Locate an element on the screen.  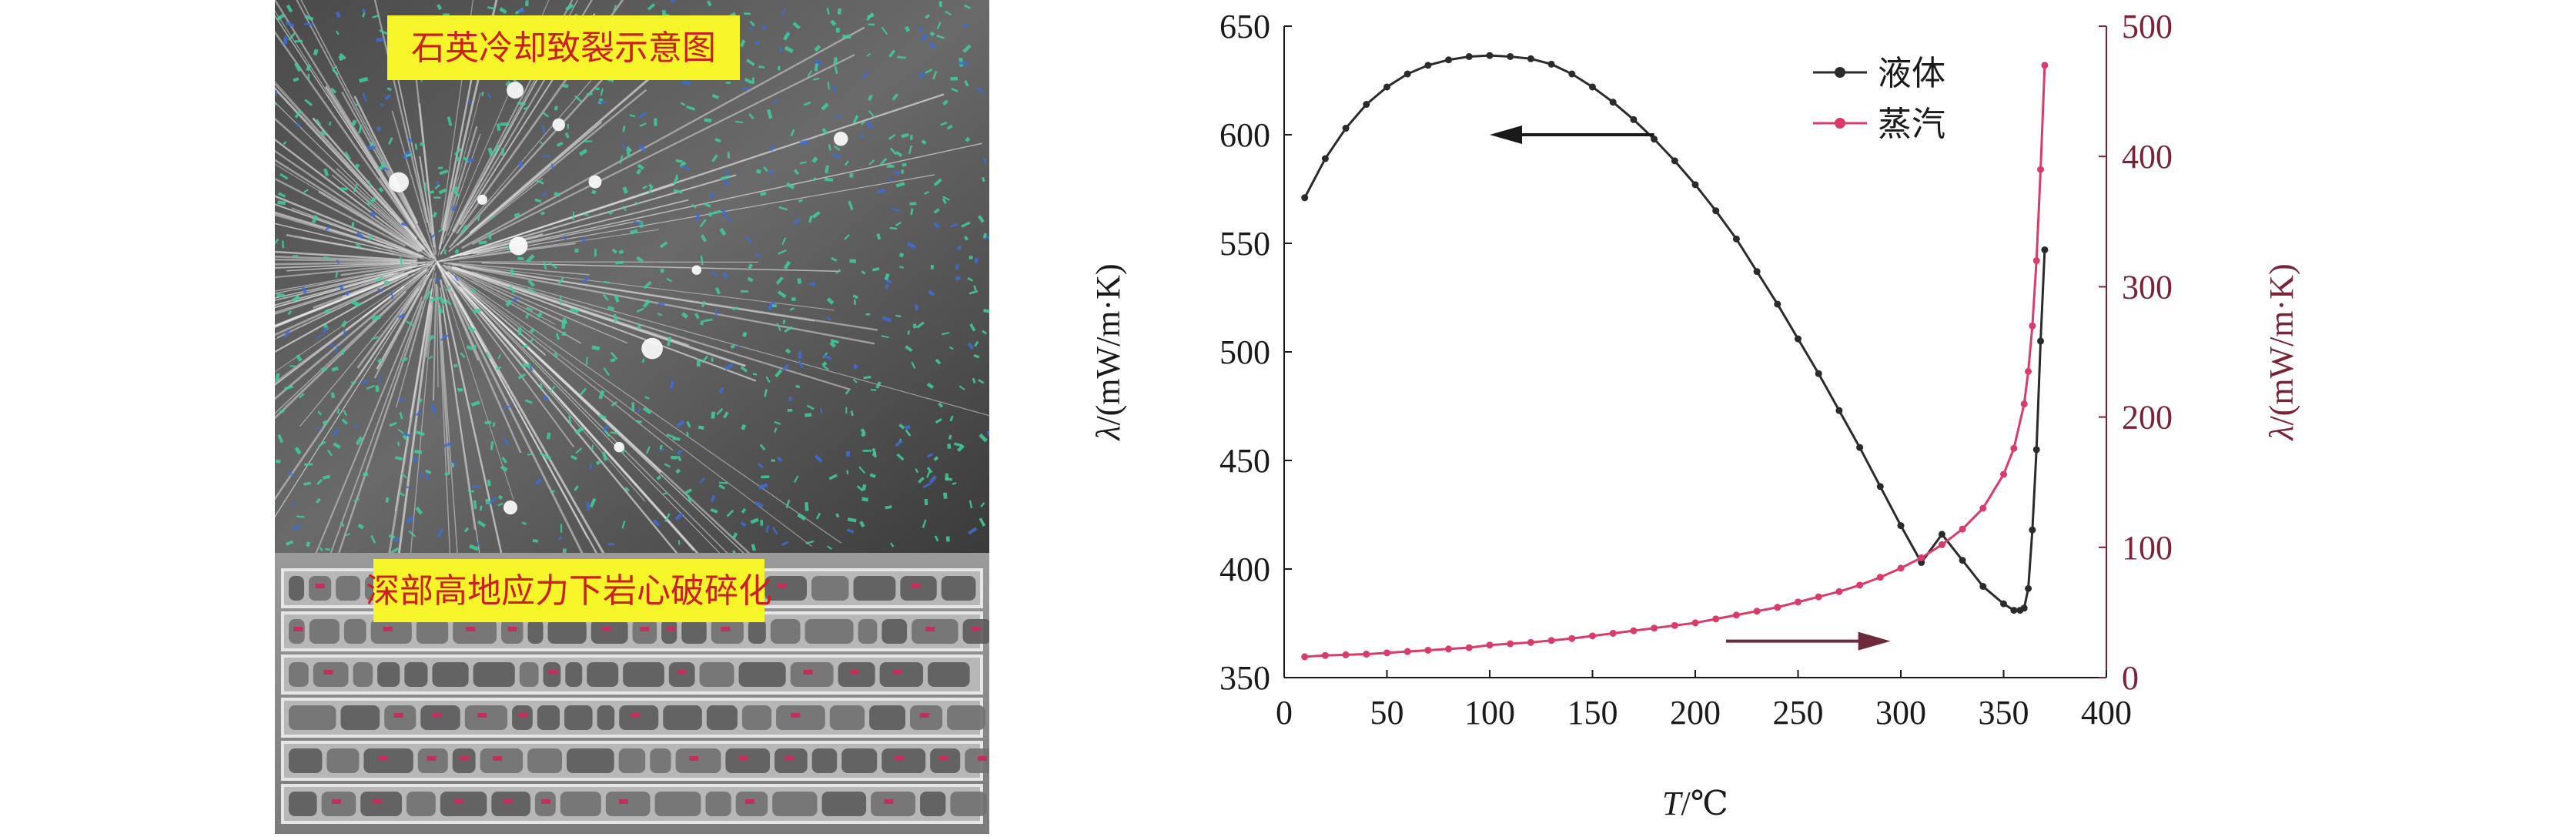
x-tick-label: 0 is located at coordinates (1285, 713).